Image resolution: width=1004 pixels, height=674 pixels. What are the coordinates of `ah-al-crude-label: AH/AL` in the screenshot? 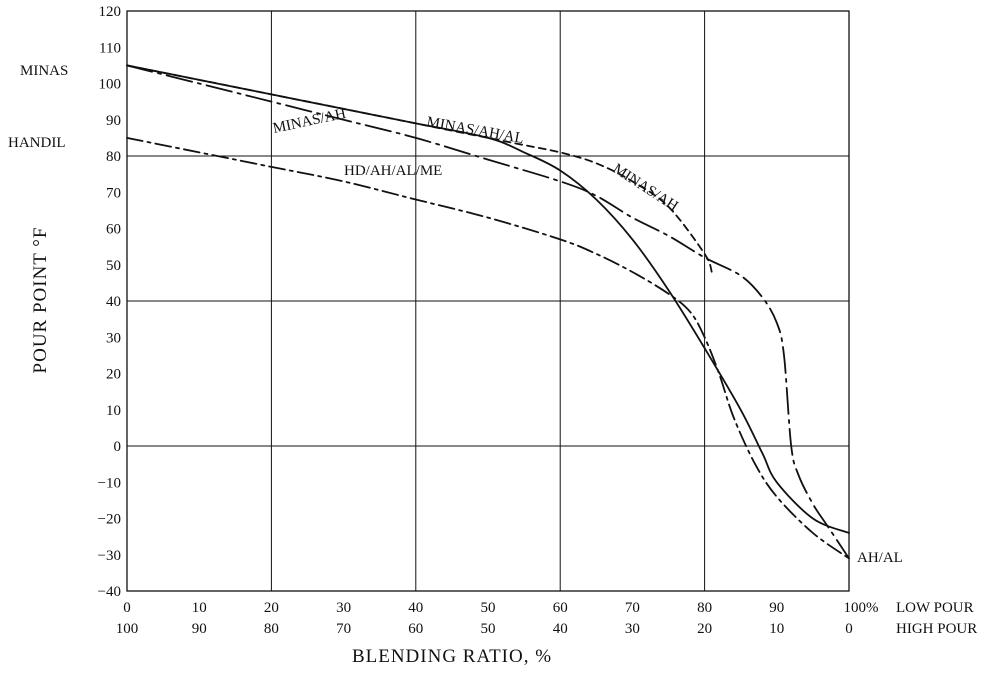 It's located at (880, 558).